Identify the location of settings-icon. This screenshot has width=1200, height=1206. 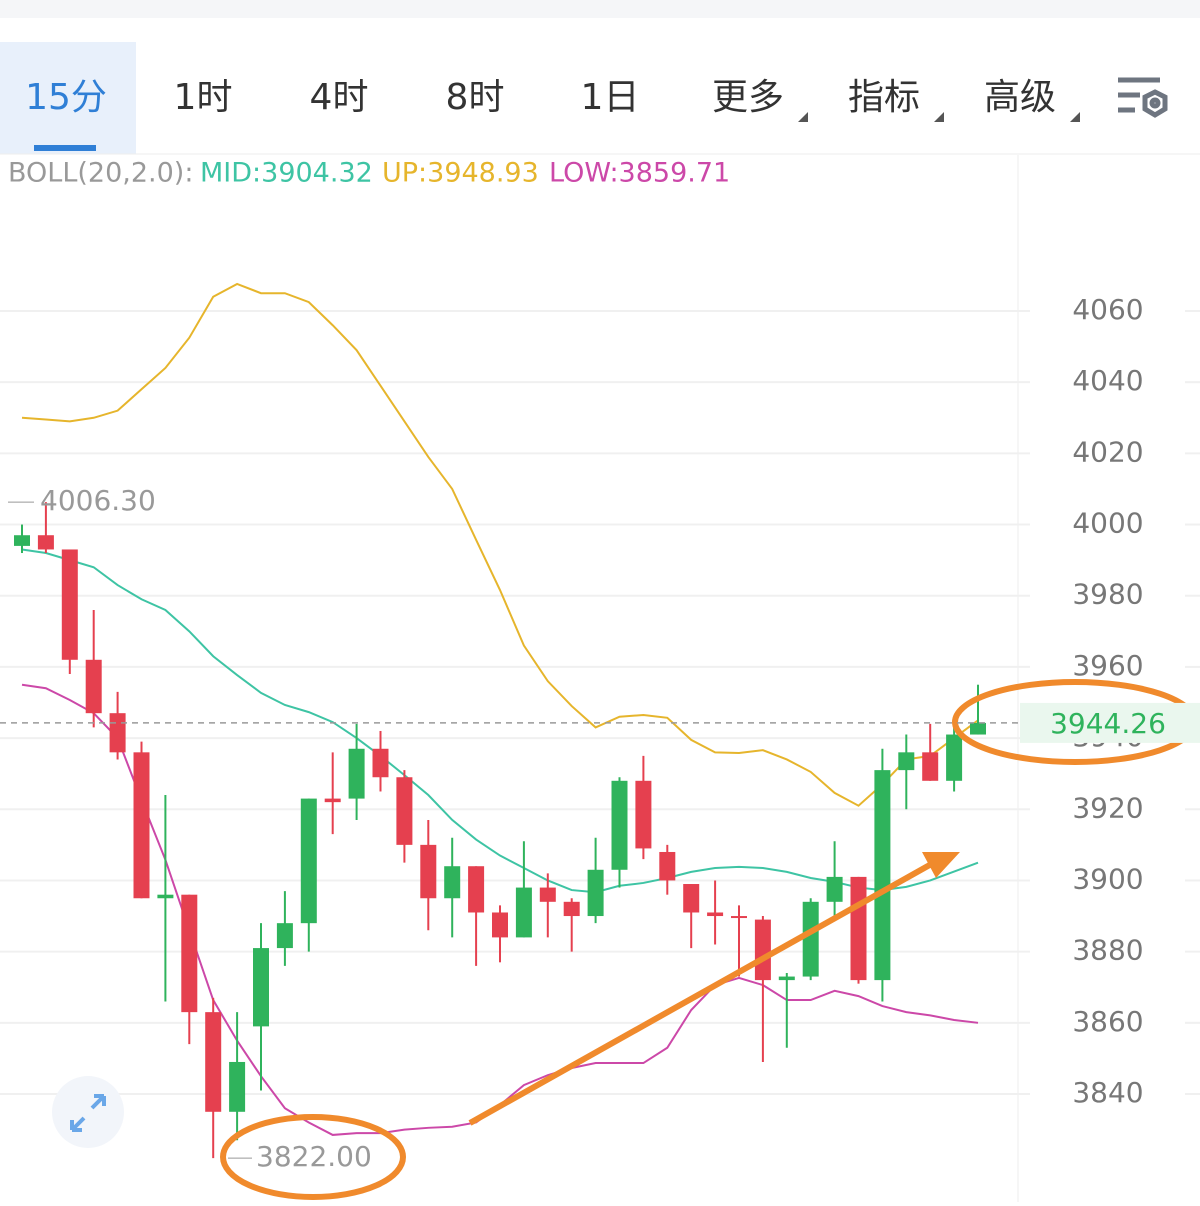
(1143, 97).